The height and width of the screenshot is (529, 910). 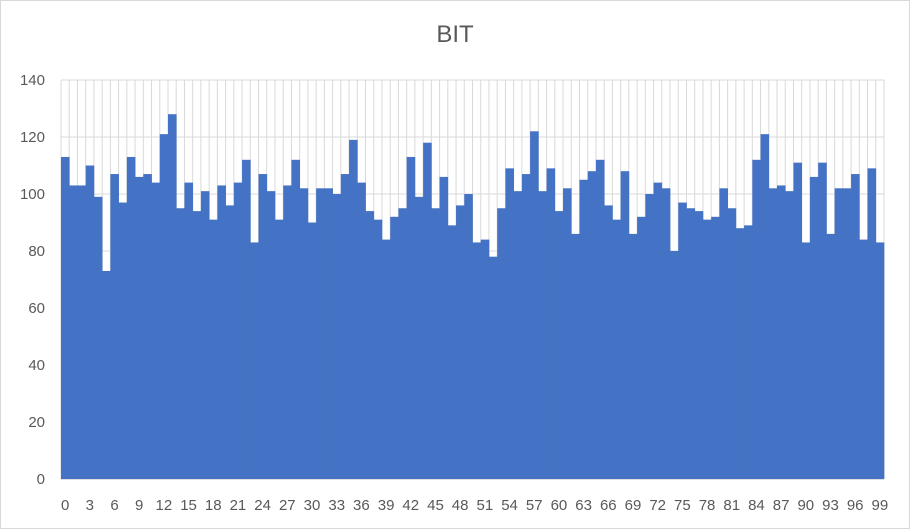 I want to click on x-tick-label: 93, so click(x=830, y=505).